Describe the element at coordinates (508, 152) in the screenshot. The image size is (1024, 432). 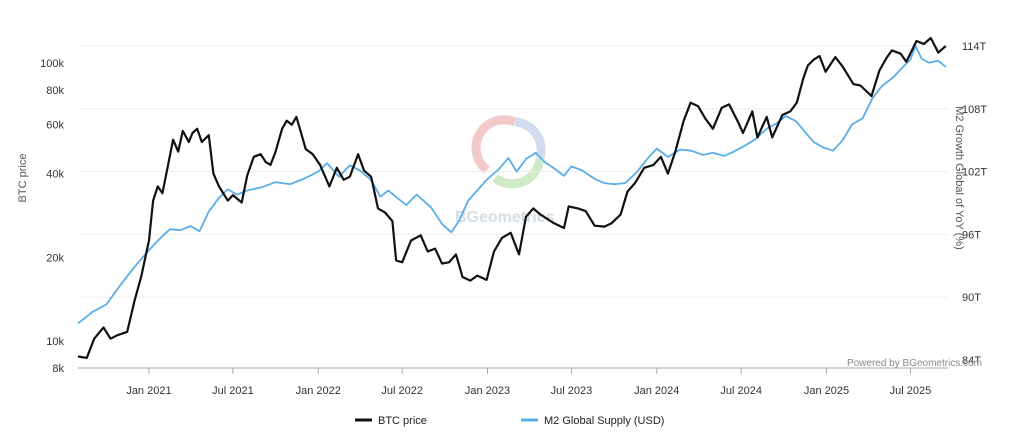
I see `watermark-logo` at that location.